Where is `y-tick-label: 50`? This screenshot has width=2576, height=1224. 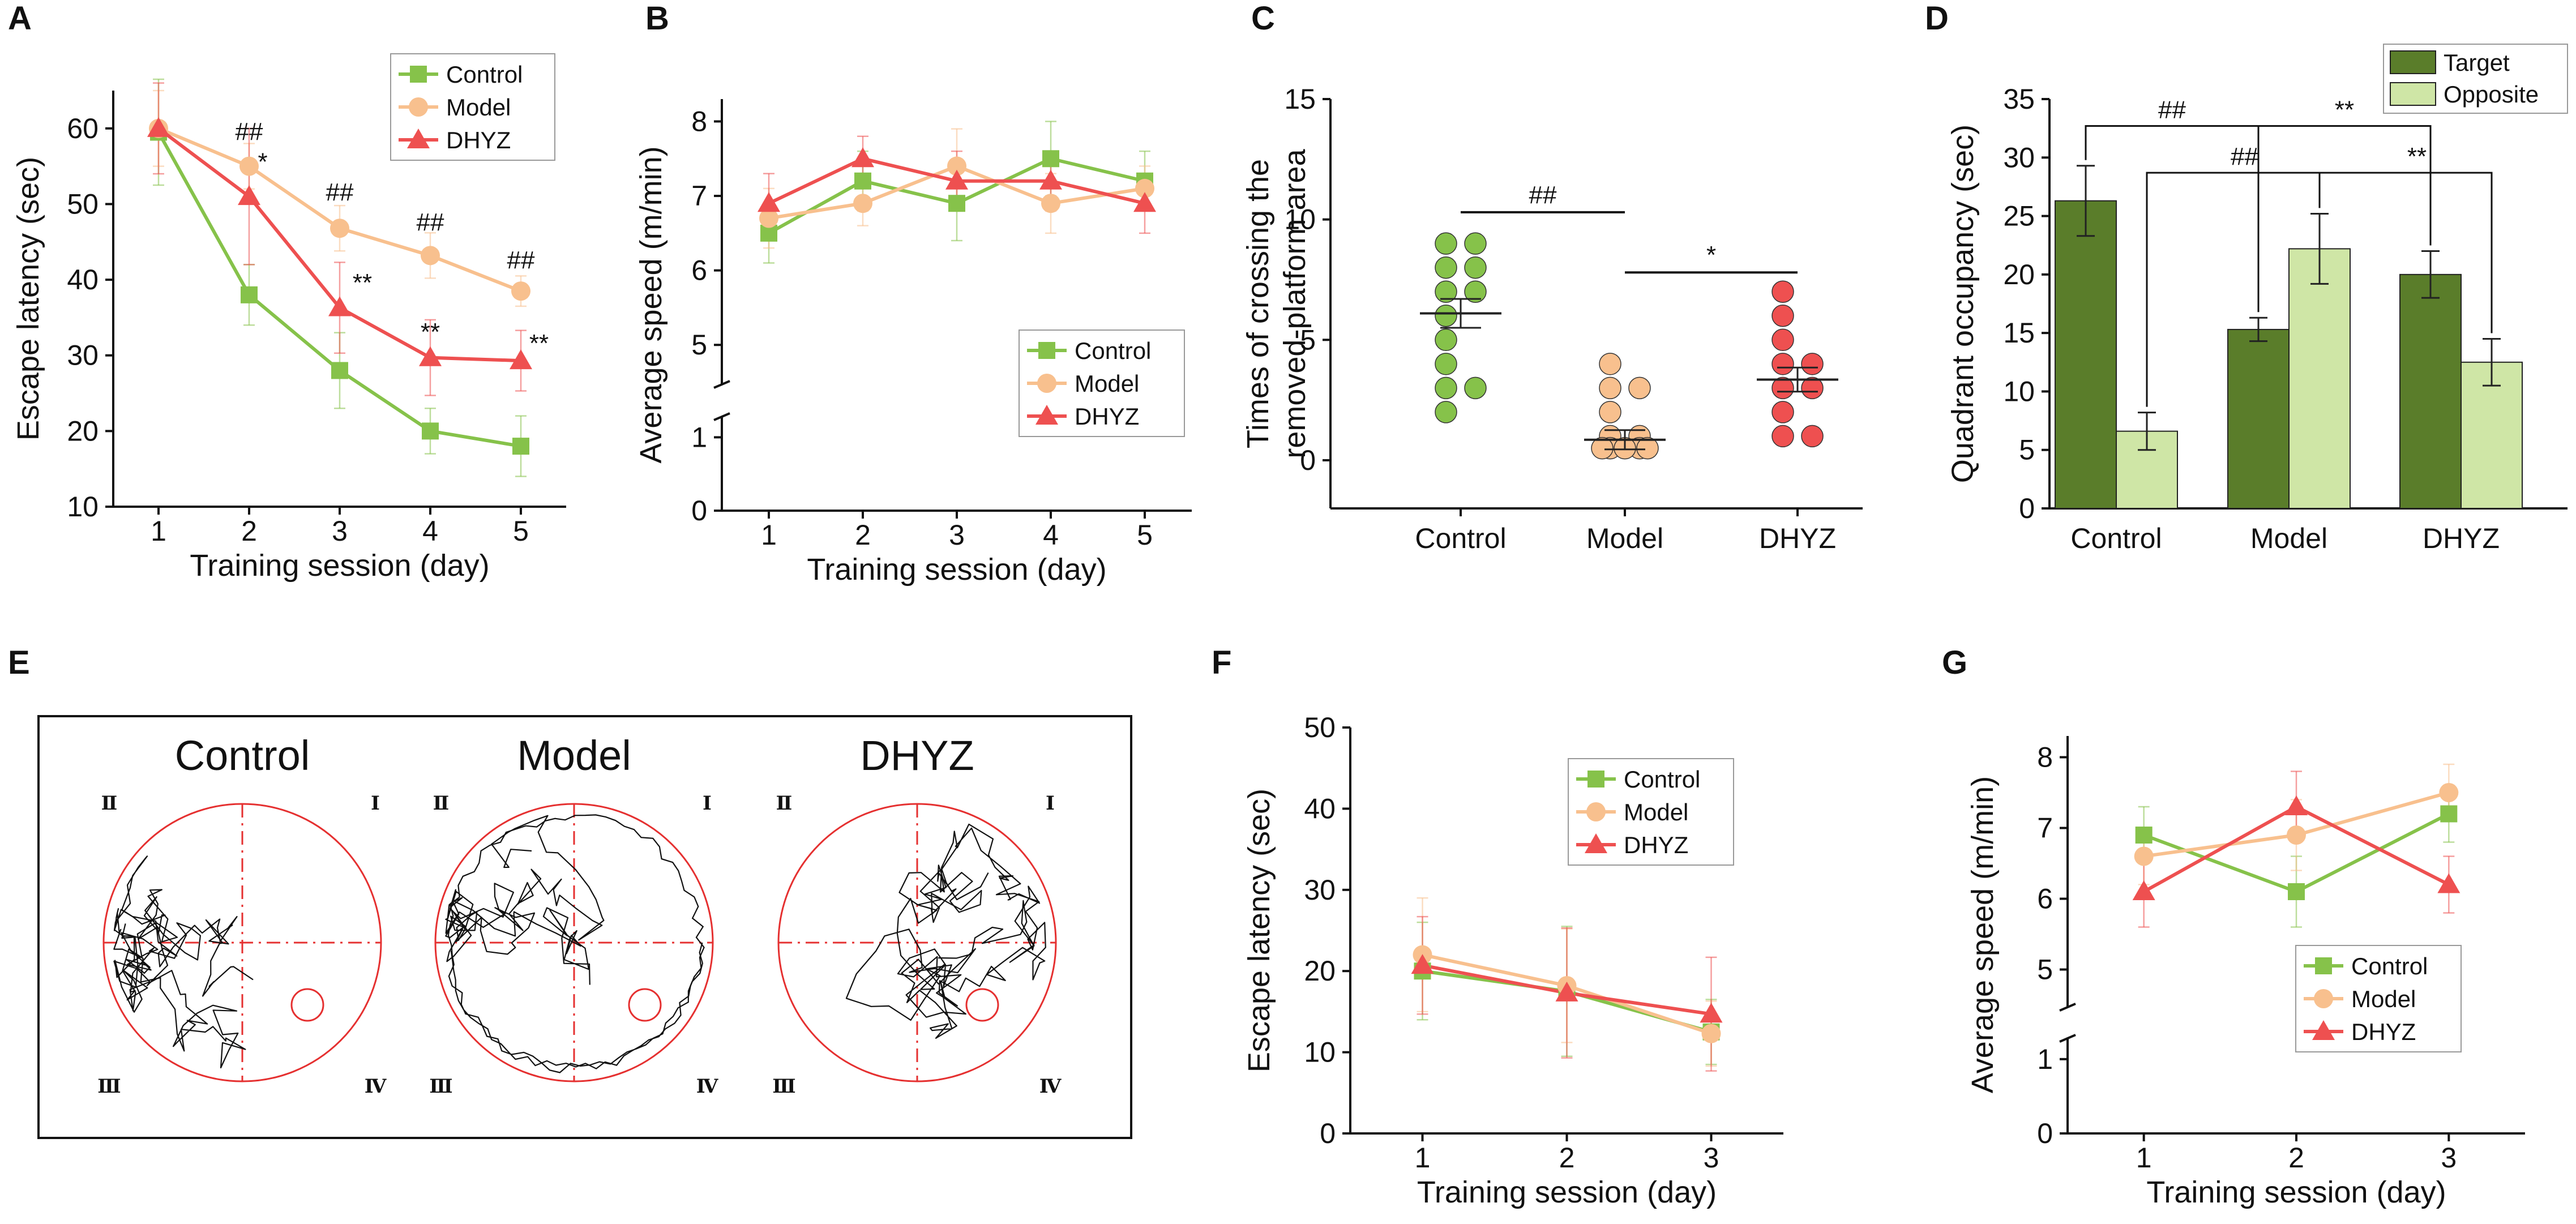 y-tick-label: 50 is located at coordinates (83, 204).